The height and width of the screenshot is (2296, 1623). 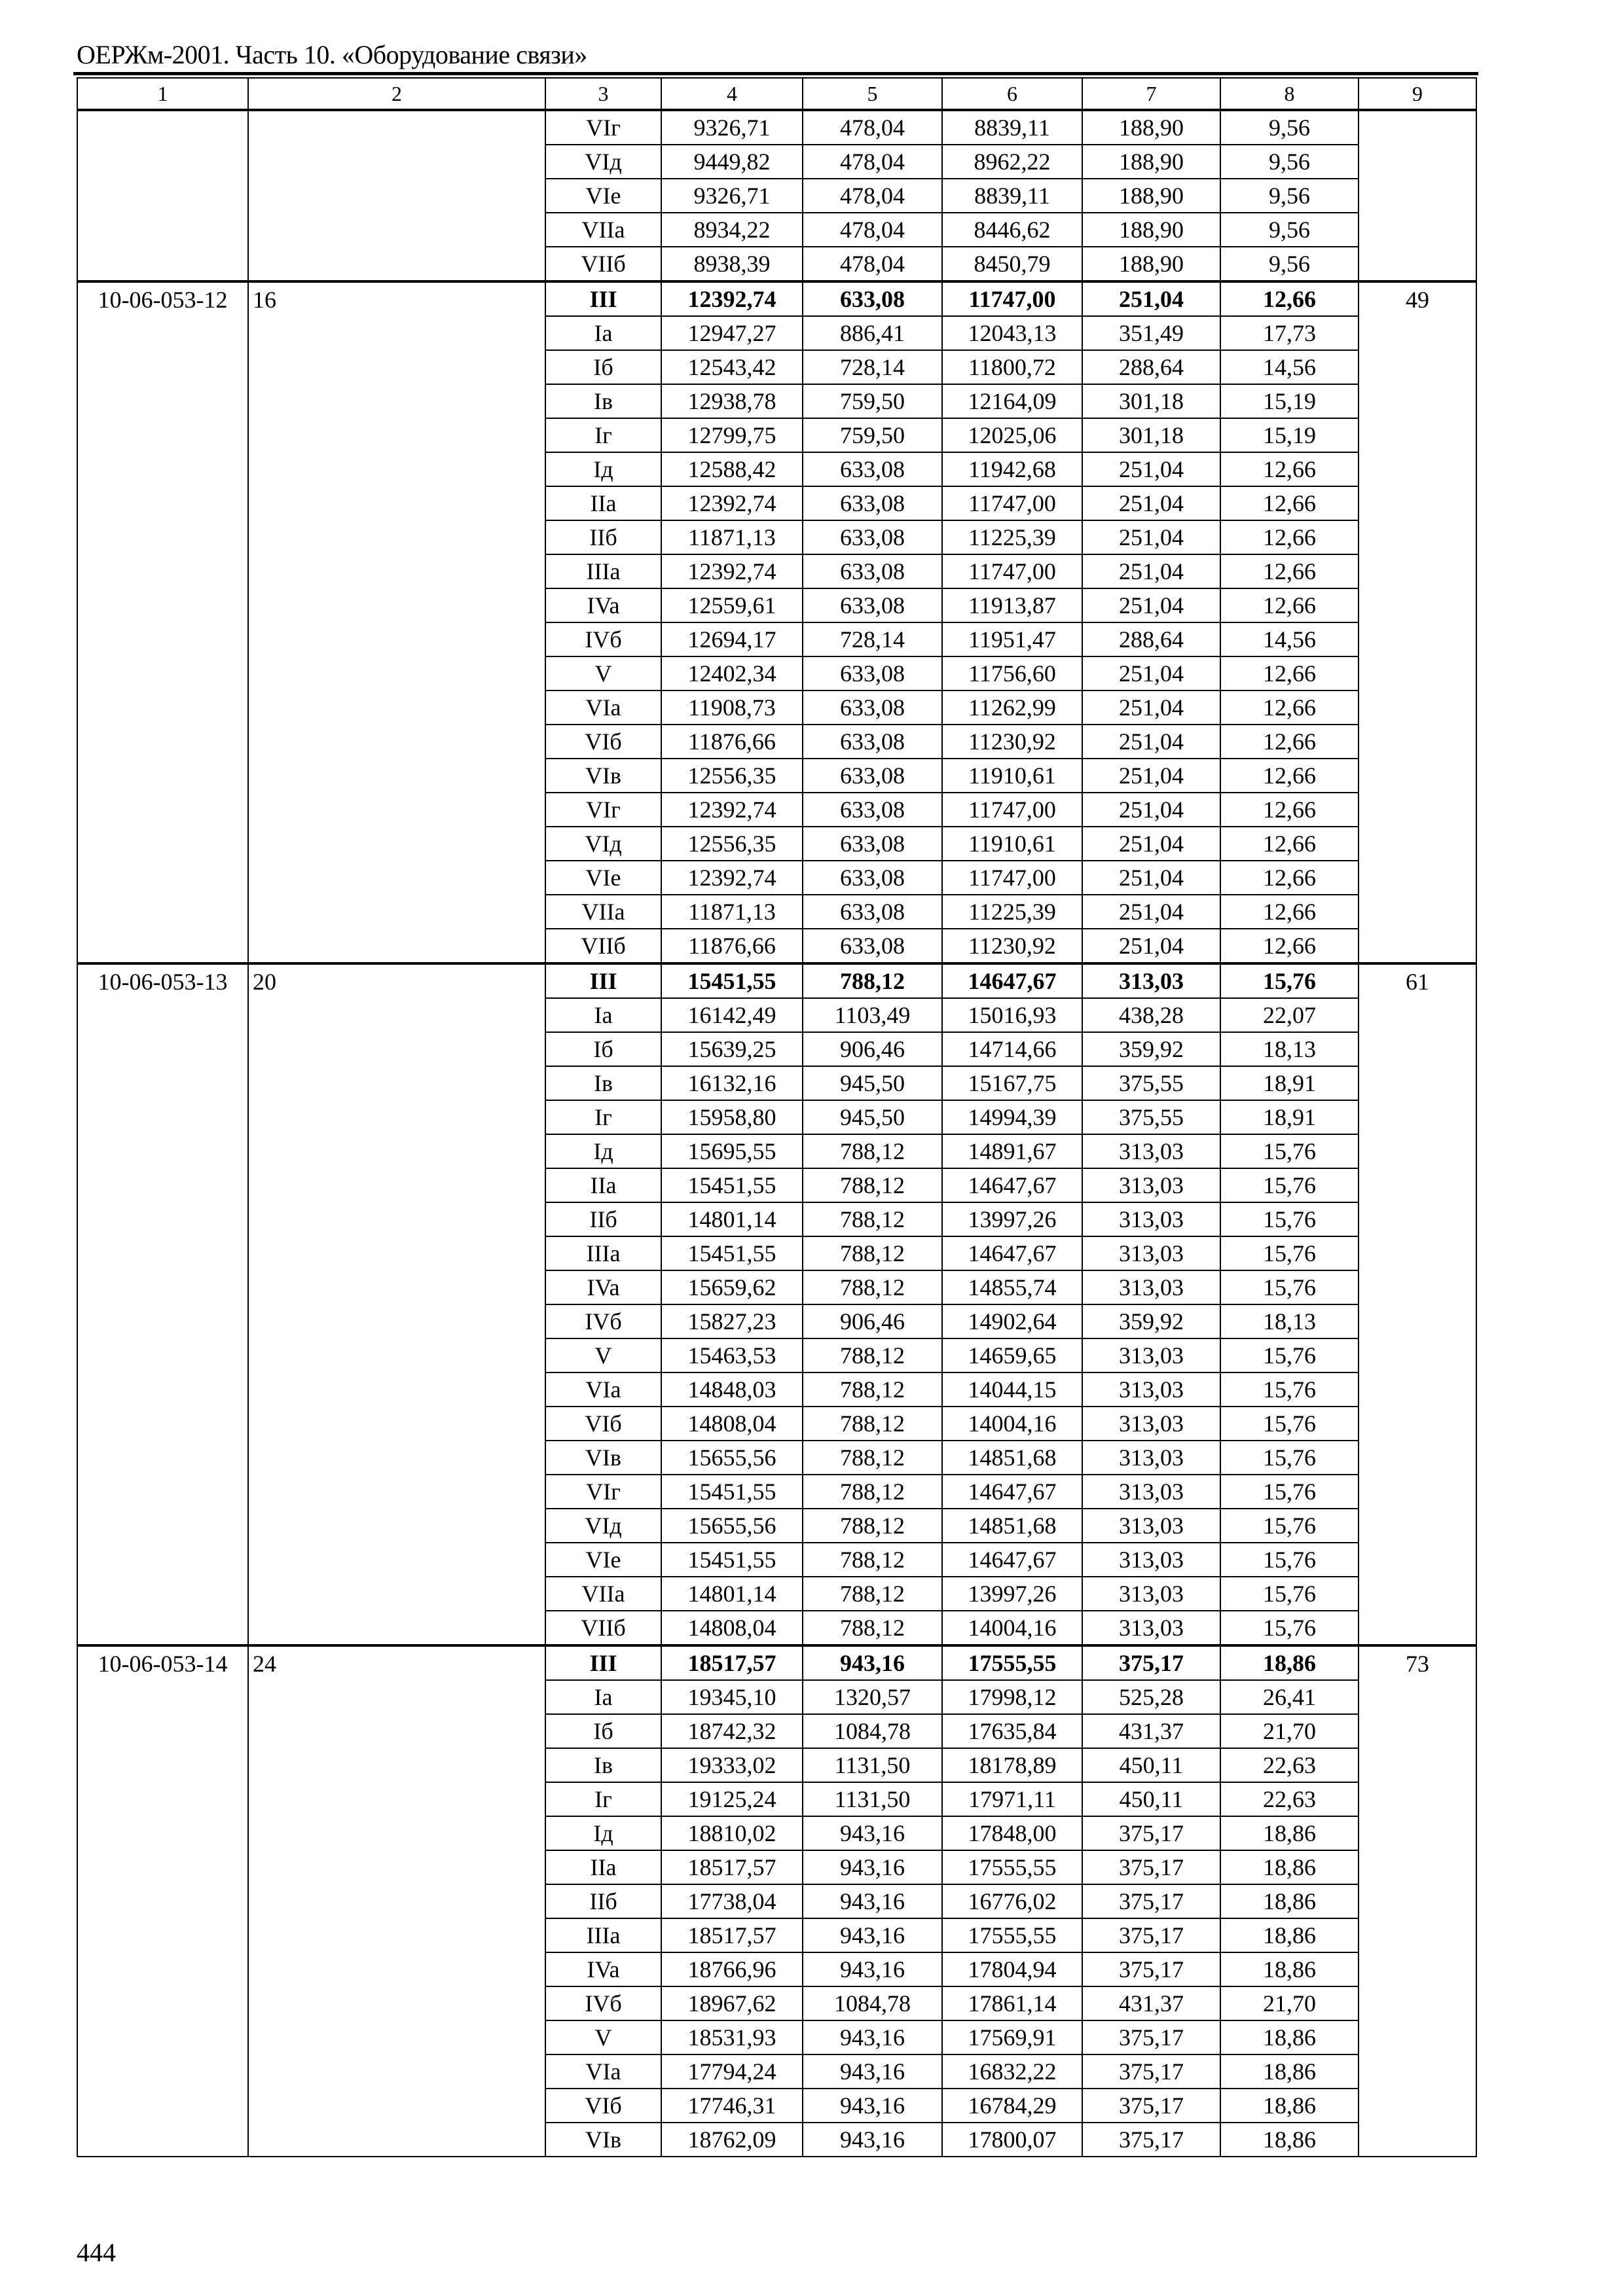 What do you see at coordinates (1151, 94) in the screenshot?
I see `column-header-7: 7` at bounding box center [1151, 94].